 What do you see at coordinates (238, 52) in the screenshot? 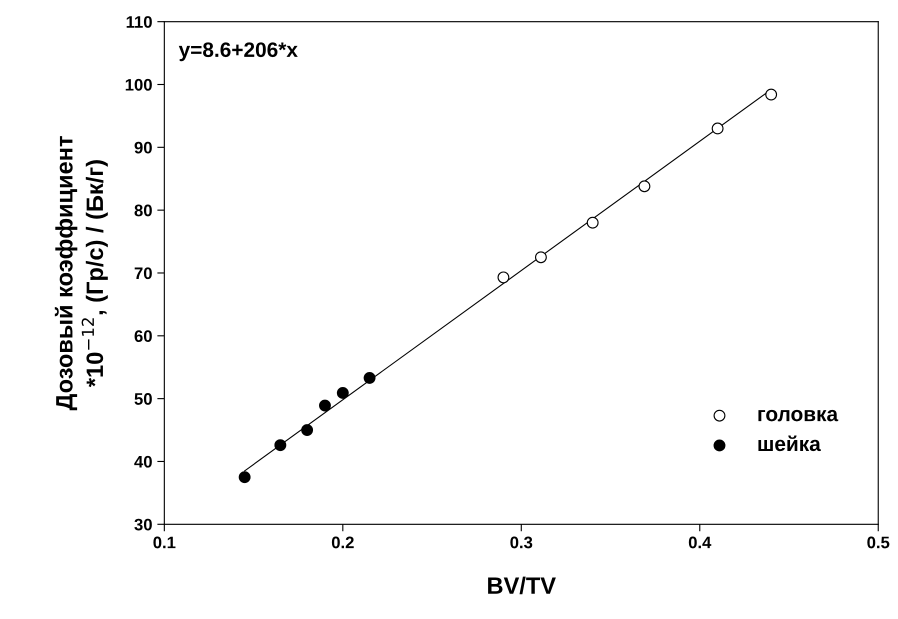
I see `annotation: y=8.6+206*x` at bounding box center [238, 52].